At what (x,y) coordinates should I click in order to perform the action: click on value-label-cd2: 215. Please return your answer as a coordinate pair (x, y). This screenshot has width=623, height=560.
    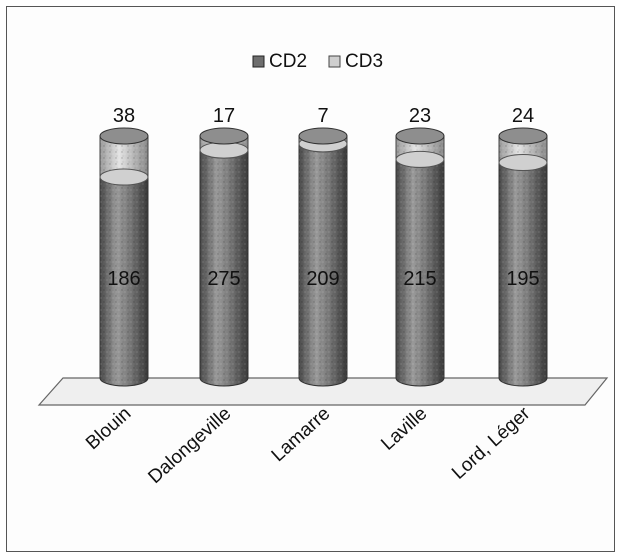
    Looking at the image, I should click on (419, 279).